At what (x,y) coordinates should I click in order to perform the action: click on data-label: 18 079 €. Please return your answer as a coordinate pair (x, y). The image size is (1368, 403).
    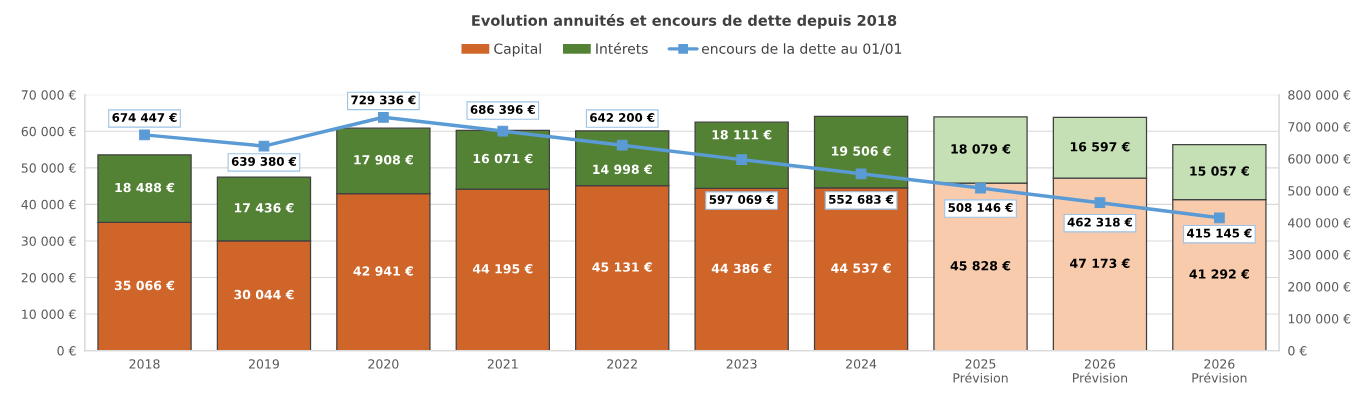
    Looking at the image, I should click on (981, 149).